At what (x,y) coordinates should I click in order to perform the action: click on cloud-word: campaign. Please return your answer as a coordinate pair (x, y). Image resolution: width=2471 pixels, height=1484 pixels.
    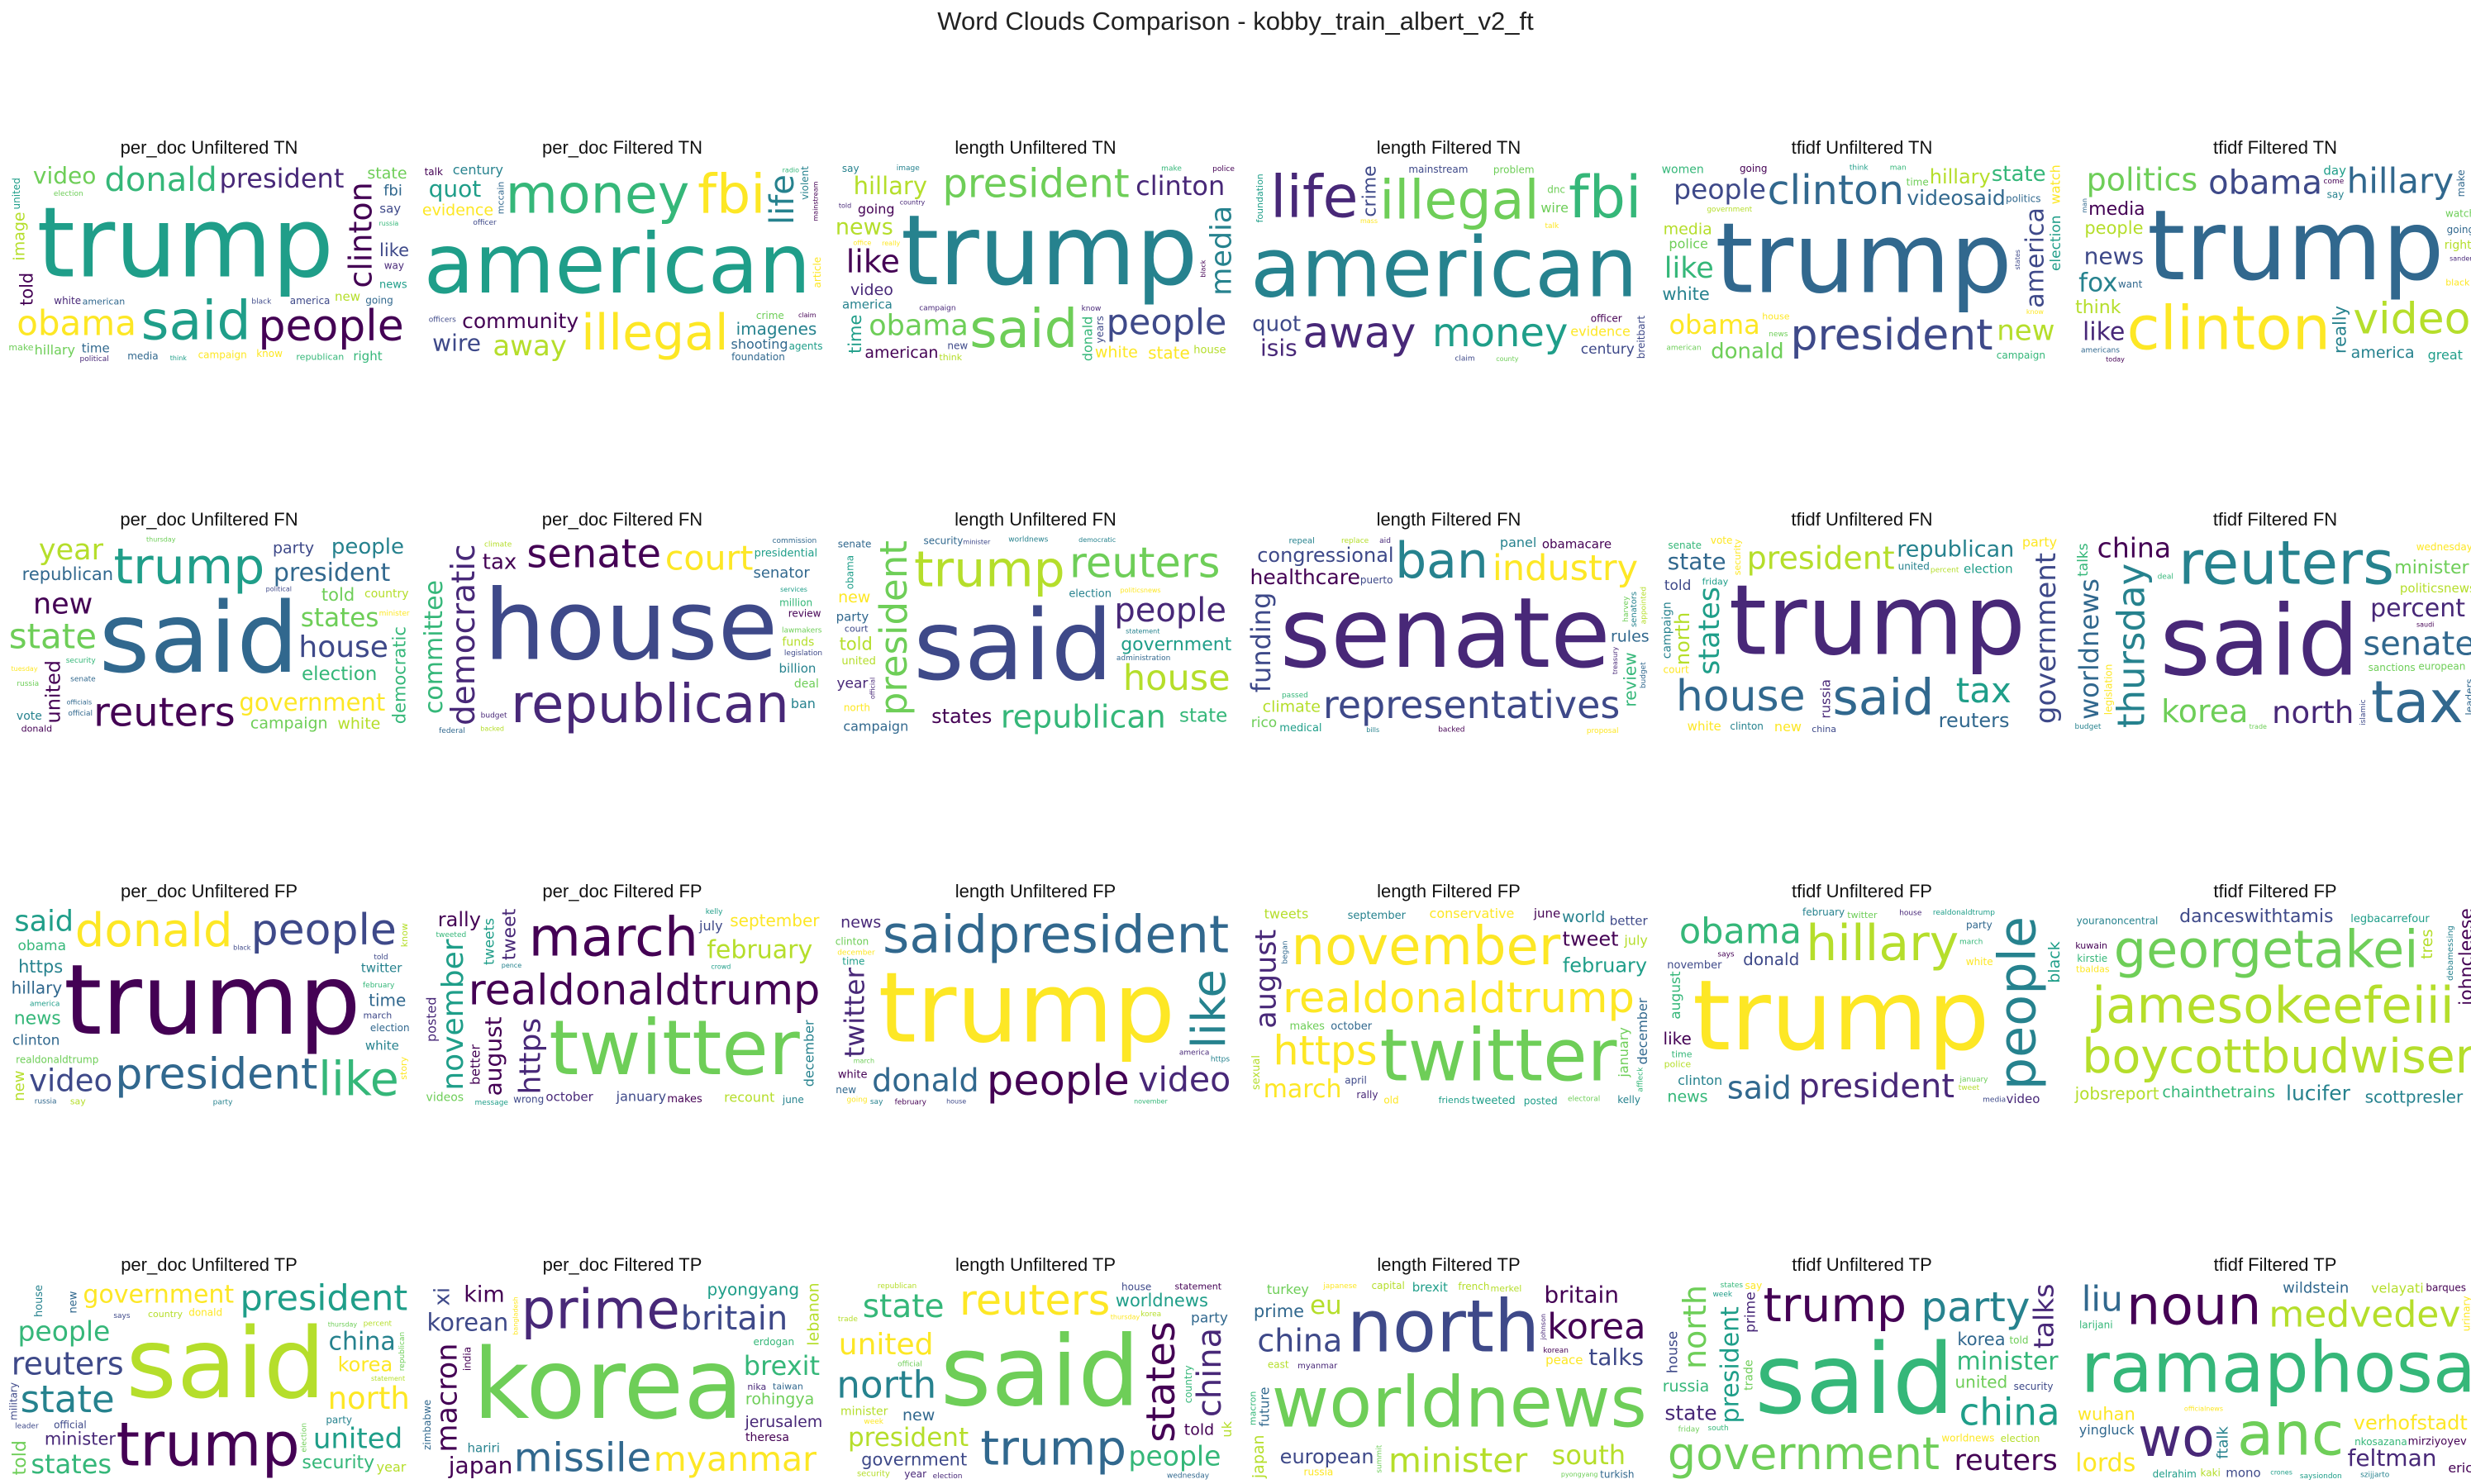
    Looking at the image, I should click on (875, 726).